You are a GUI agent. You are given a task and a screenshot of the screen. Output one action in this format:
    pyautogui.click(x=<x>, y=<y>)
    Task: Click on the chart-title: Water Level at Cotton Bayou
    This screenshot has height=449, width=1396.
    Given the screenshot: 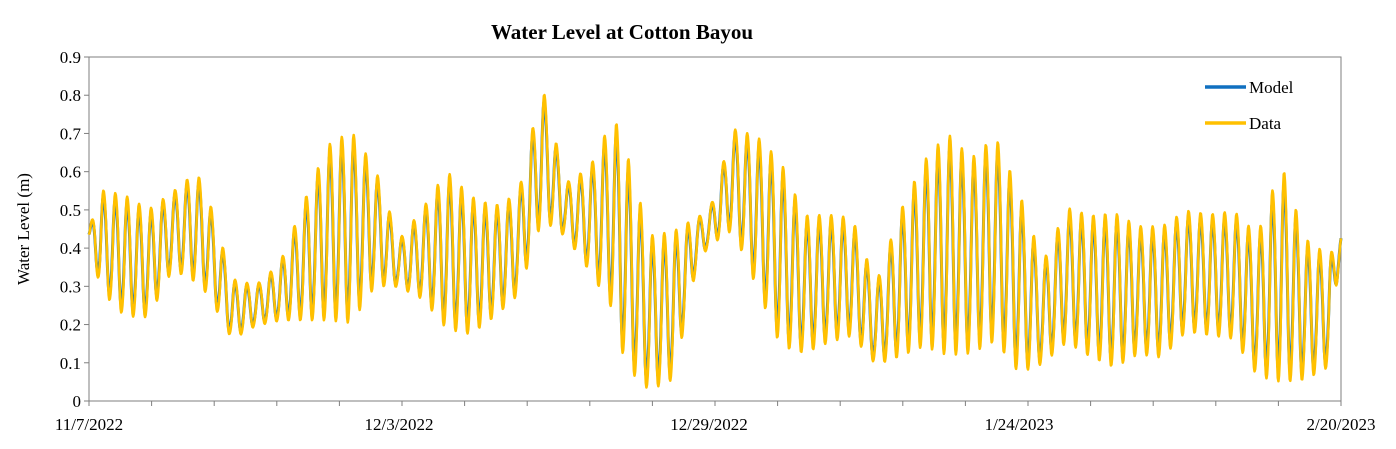 What is the action you would take?
    pyautogui.click(x=622, y=32)
    